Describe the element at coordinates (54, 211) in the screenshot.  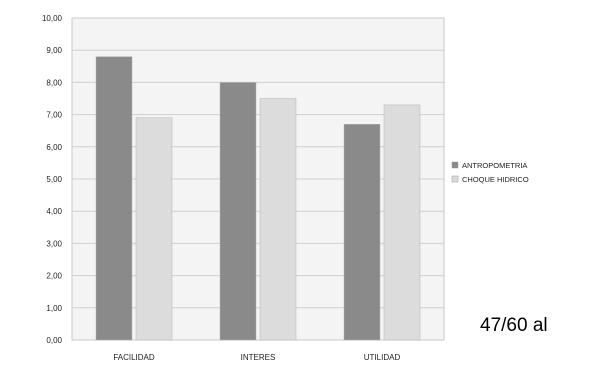
I see `y-tick-label: 4,00` at that location.